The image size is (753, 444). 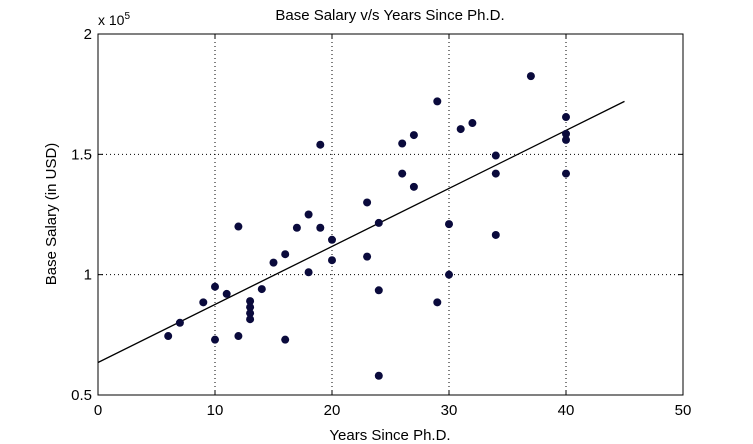 What do you see at coordinates (566, 410) in the screenshot?
I see `x-tick-label: 40` at bounding box center [566, 410].